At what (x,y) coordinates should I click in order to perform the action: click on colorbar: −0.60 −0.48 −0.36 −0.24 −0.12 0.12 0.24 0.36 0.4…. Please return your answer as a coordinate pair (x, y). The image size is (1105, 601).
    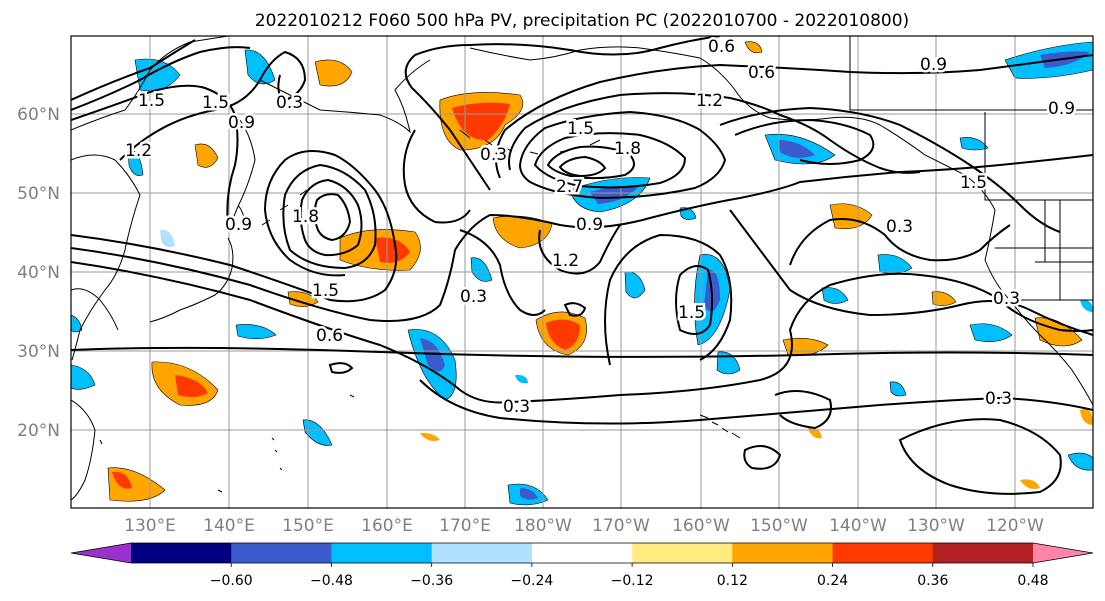
    Looking at the image, I should click on (582, 565).